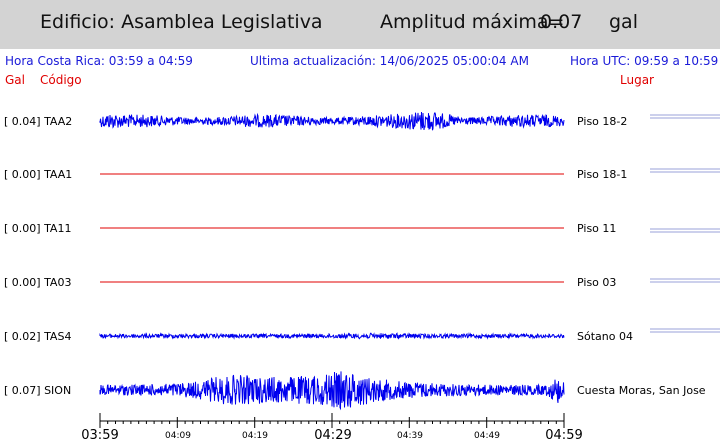 This screenshot has width=720, height=443. Describe the element at coordinates (38, 336) in the screenshot. I see `channel-label-tas4: [ 0.02] TAS4` at that location.